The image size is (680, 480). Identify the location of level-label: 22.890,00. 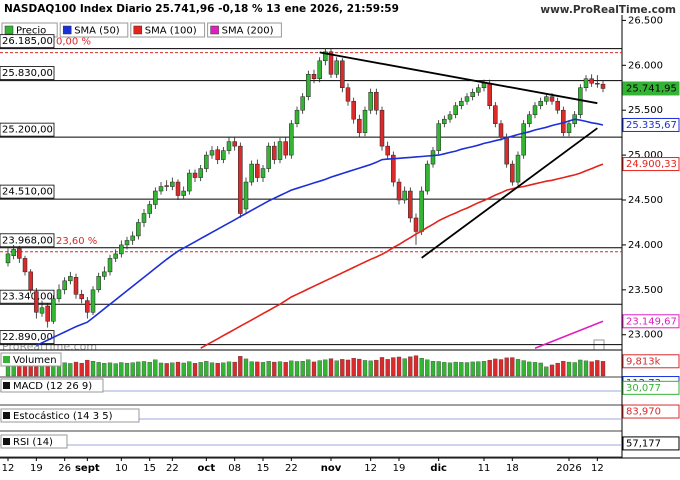
(27, 337).